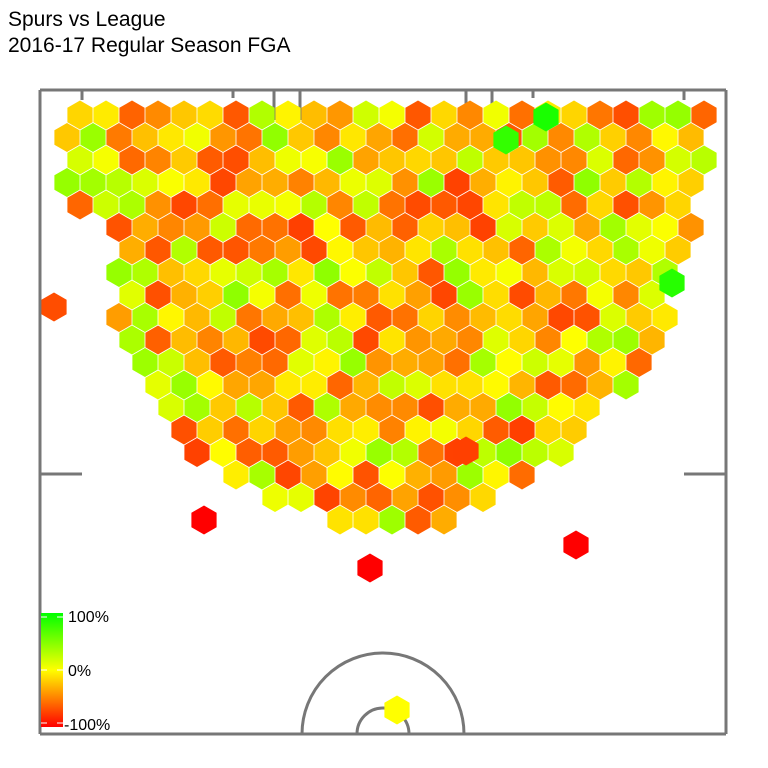 This screenshot has height=768, width=768. Describe the element at coordinates (52, 670) in the screenshot. I see `legend-colorbar` at that location.